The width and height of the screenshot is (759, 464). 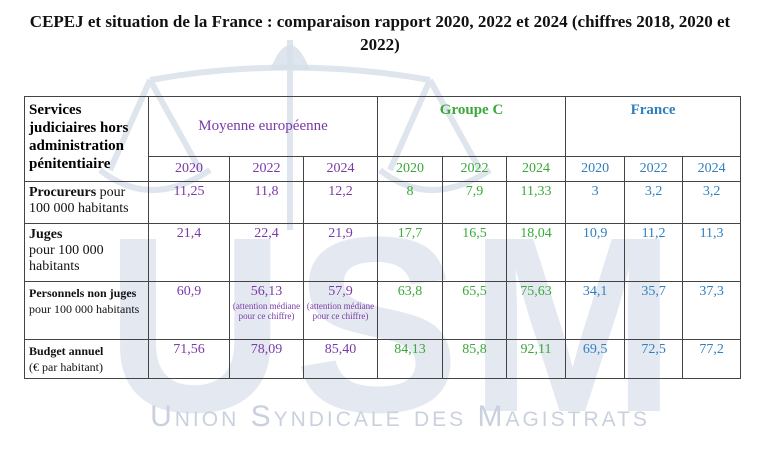 What do you see at coordinates (266, 359) in the screenshot?
I see `cell-eu: 78,09` at bounding box center [266, 359].